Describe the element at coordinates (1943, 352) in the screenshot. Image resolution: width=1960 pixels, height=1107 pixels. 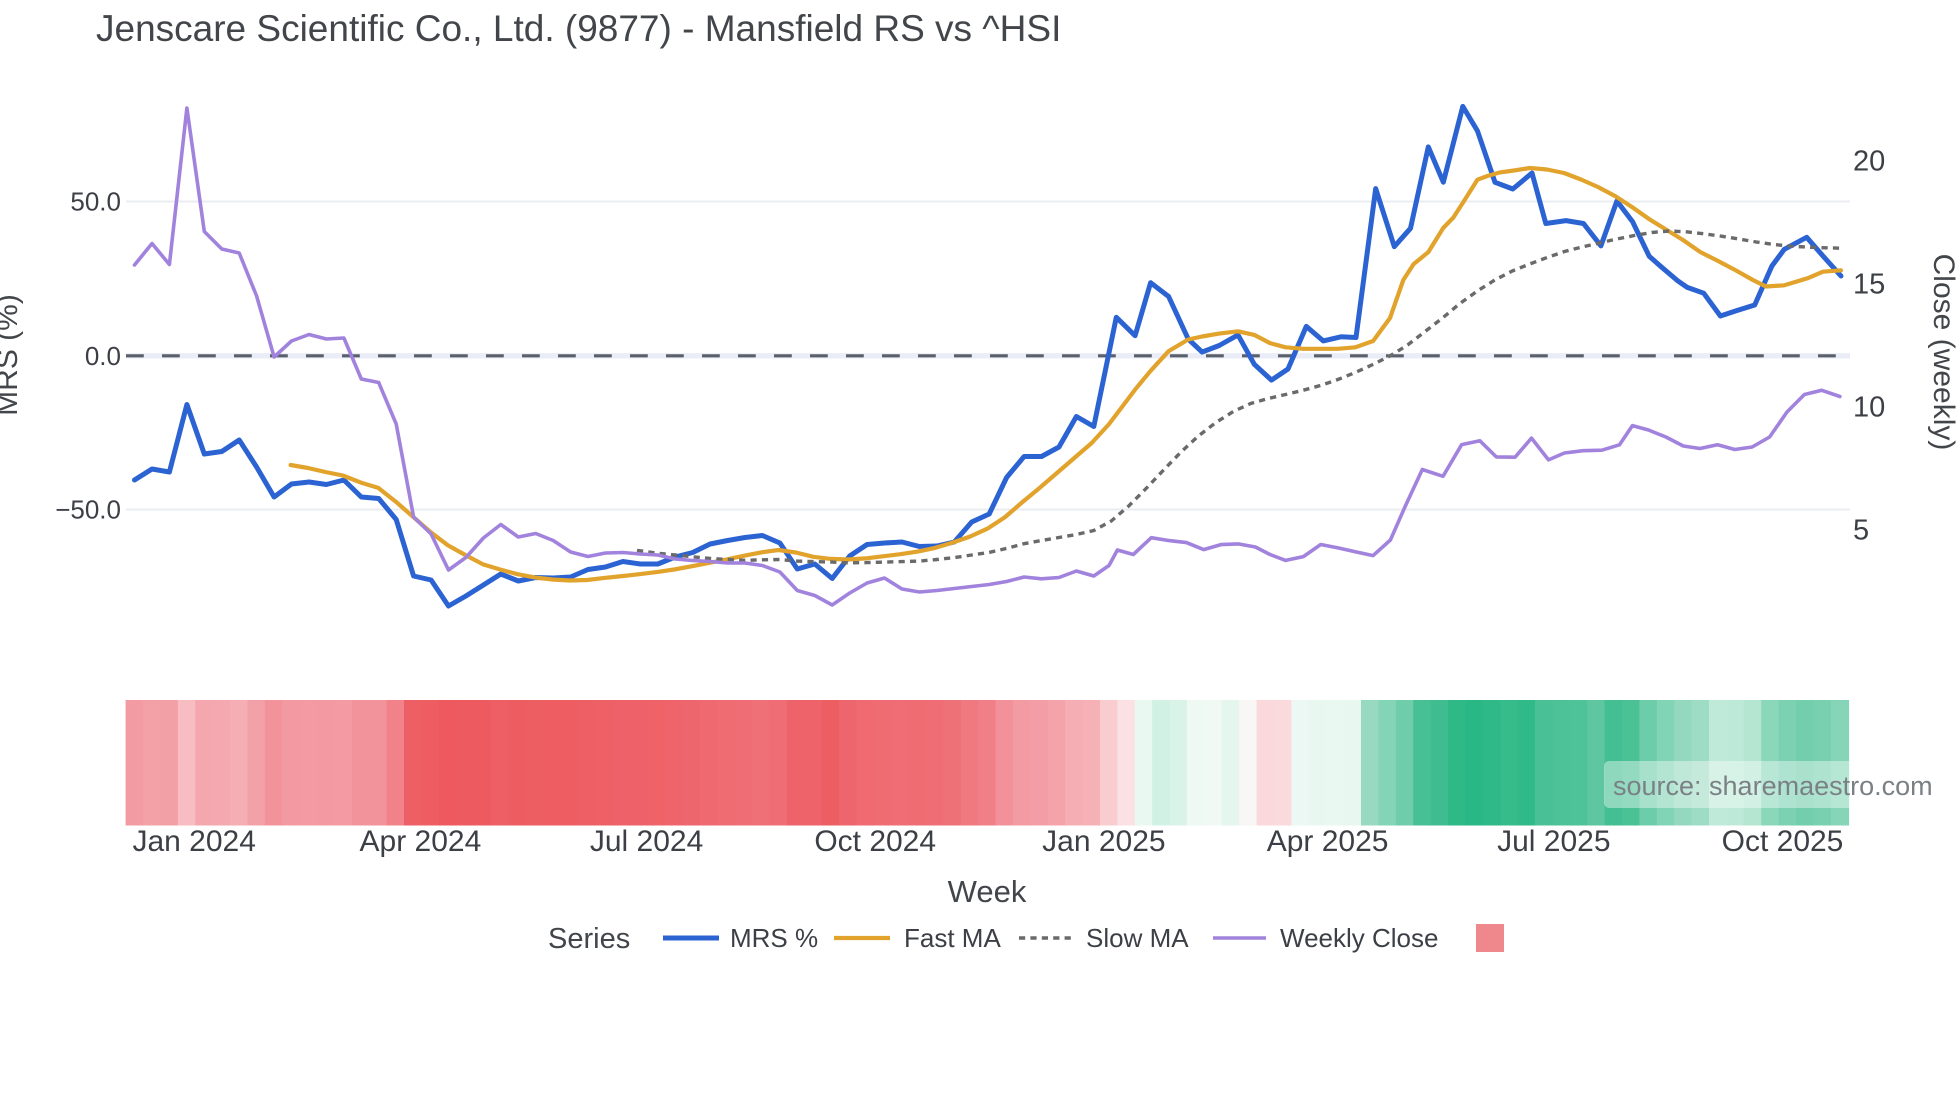
I see `svg-text: Close (weekly)` at that location.